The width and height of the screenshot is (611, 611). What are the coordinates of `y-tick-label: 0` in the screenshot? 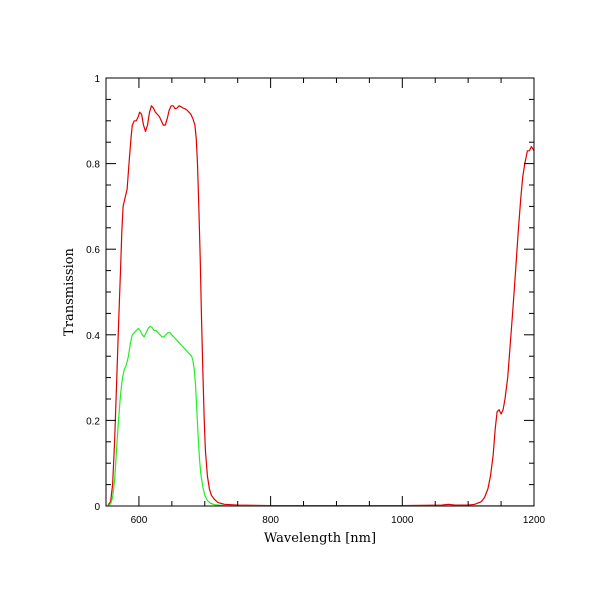 It's located at (97, 507).